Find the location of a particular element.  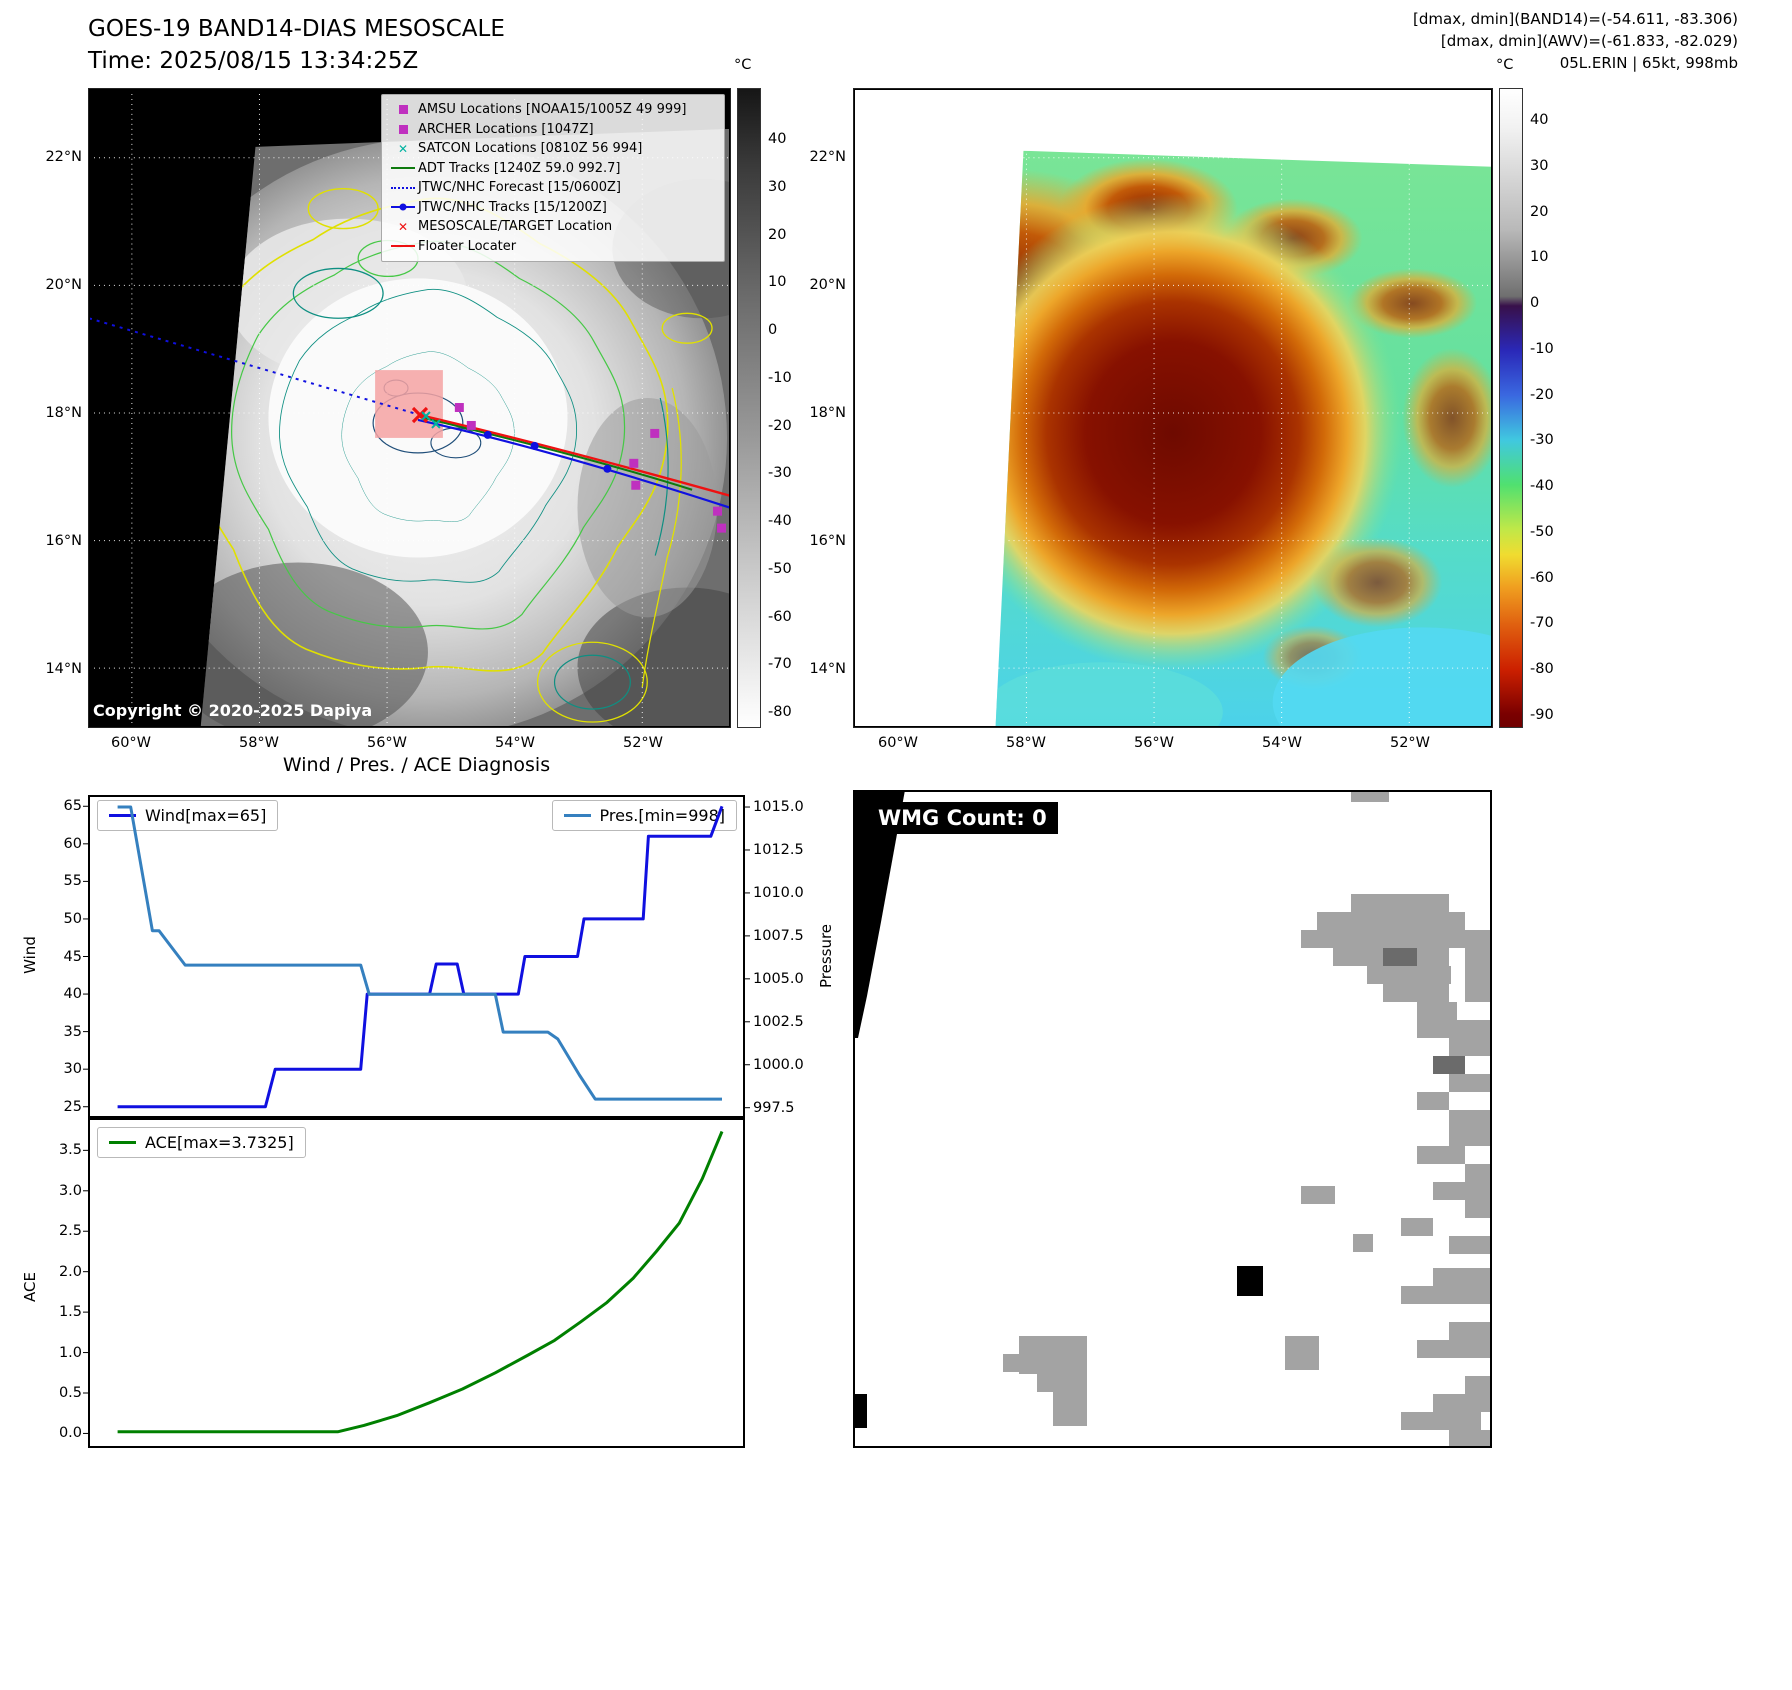

wind-pres-ytick-right: 1005.0 is located at coordinates (778, 978).